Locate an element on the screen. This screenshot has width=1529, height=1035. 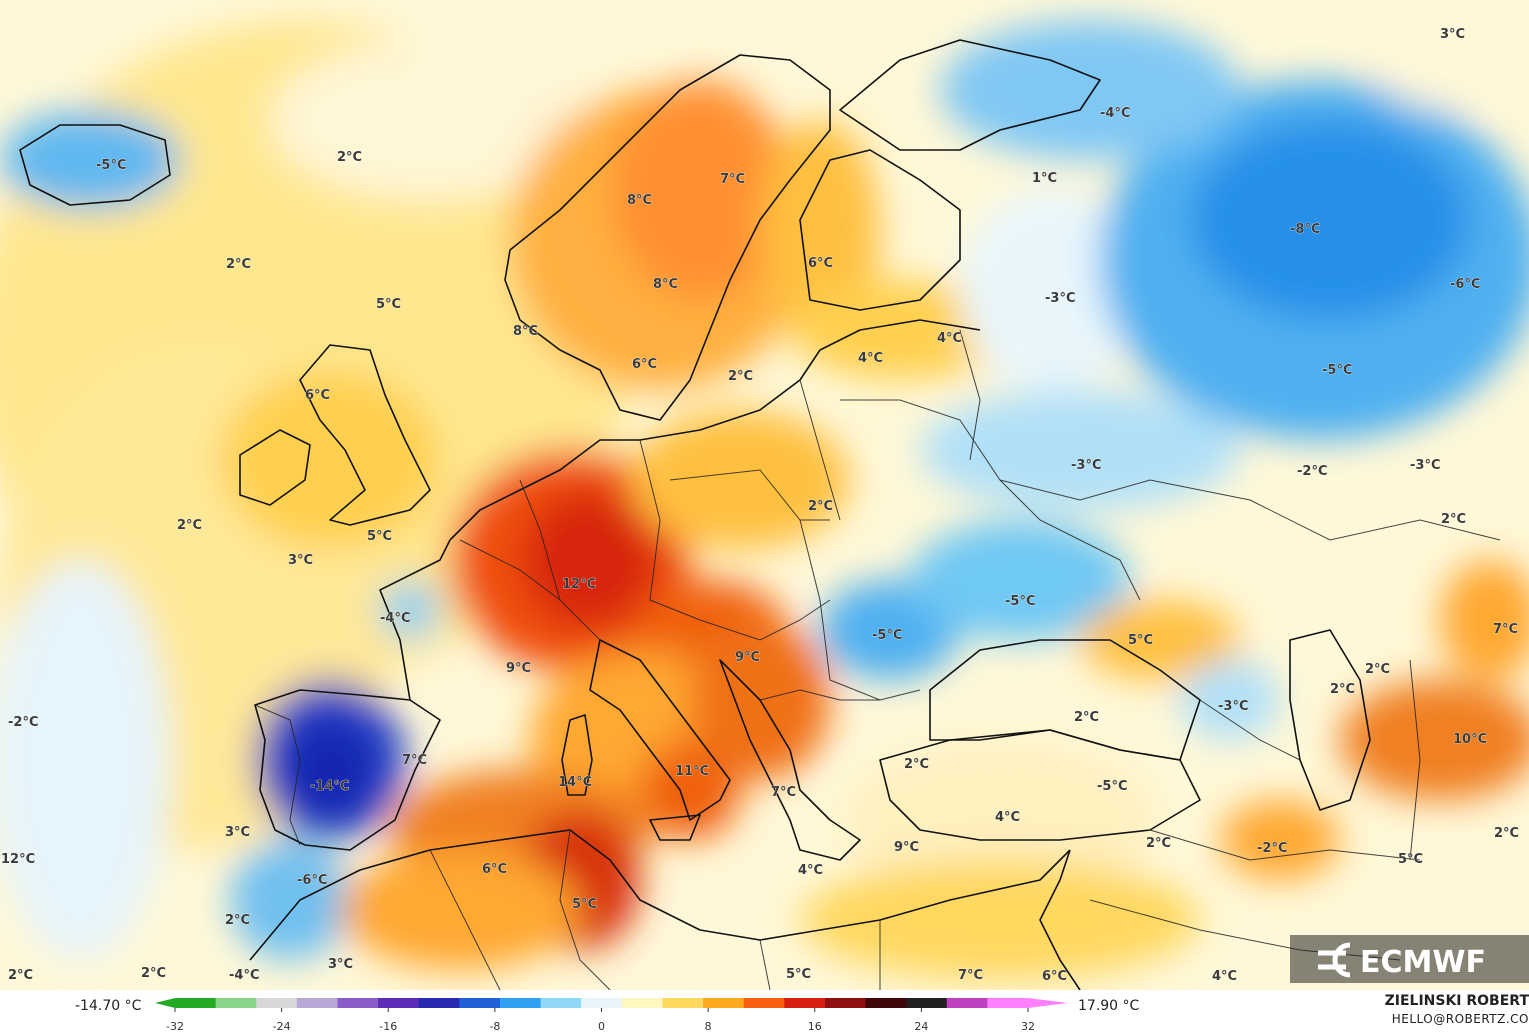
temperature-label: 8°C is located at coordinates (639, 200).